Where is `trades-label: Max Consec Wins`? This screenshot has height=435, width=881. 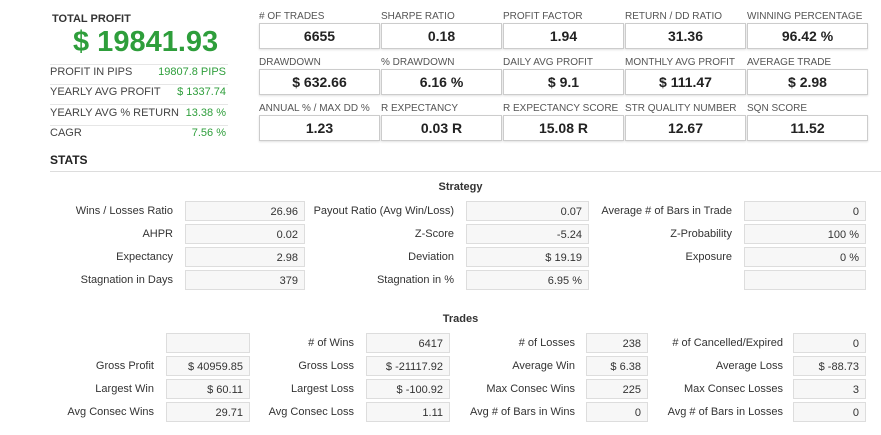
trades-label: Max Consec Wins is located at coordinates (530, 389).